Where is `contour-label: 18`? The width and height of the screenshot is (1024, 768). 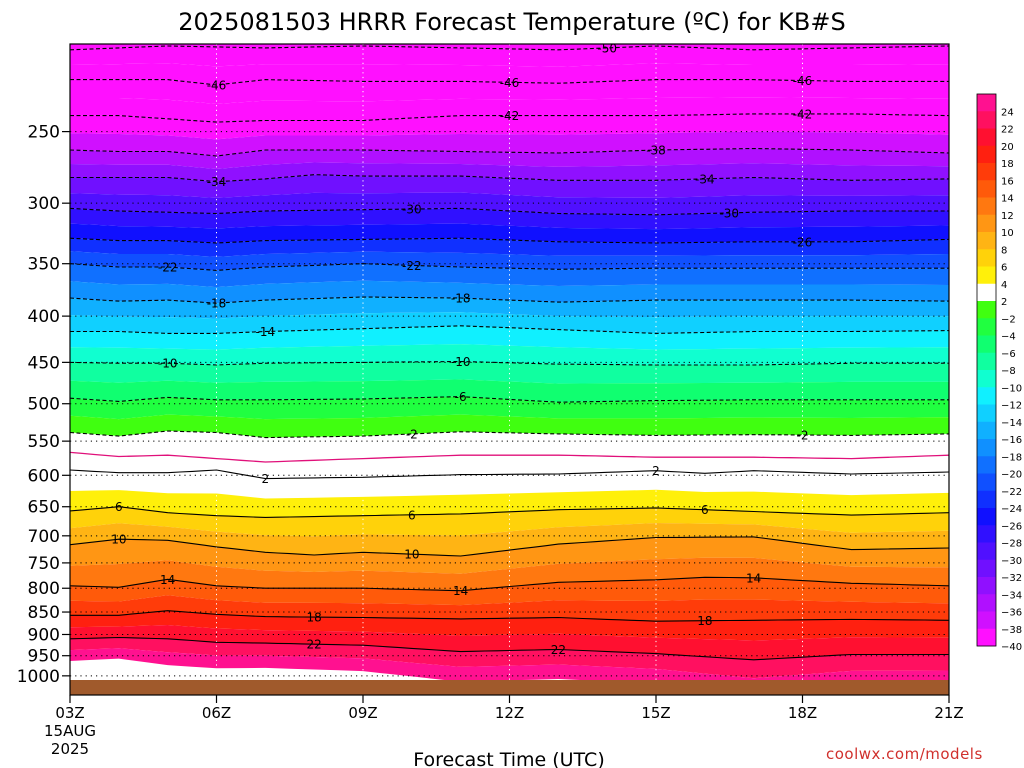 contour-label: 18 is located at coordinates (704, 621).